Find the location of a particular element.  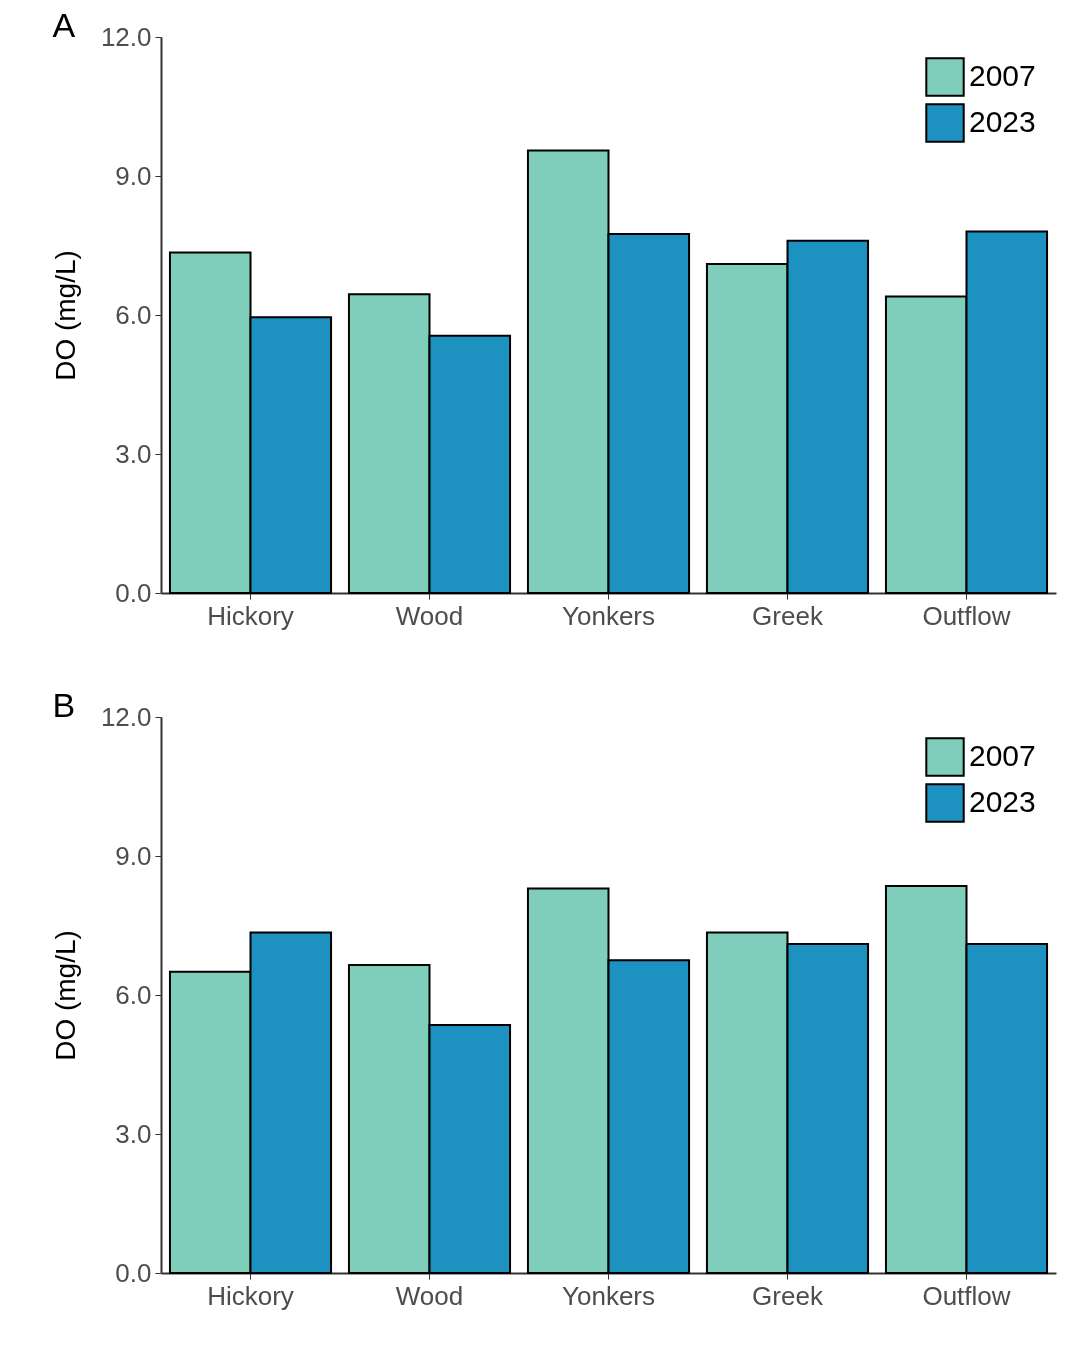

chart-title: A is located at coordinates (64, 25).